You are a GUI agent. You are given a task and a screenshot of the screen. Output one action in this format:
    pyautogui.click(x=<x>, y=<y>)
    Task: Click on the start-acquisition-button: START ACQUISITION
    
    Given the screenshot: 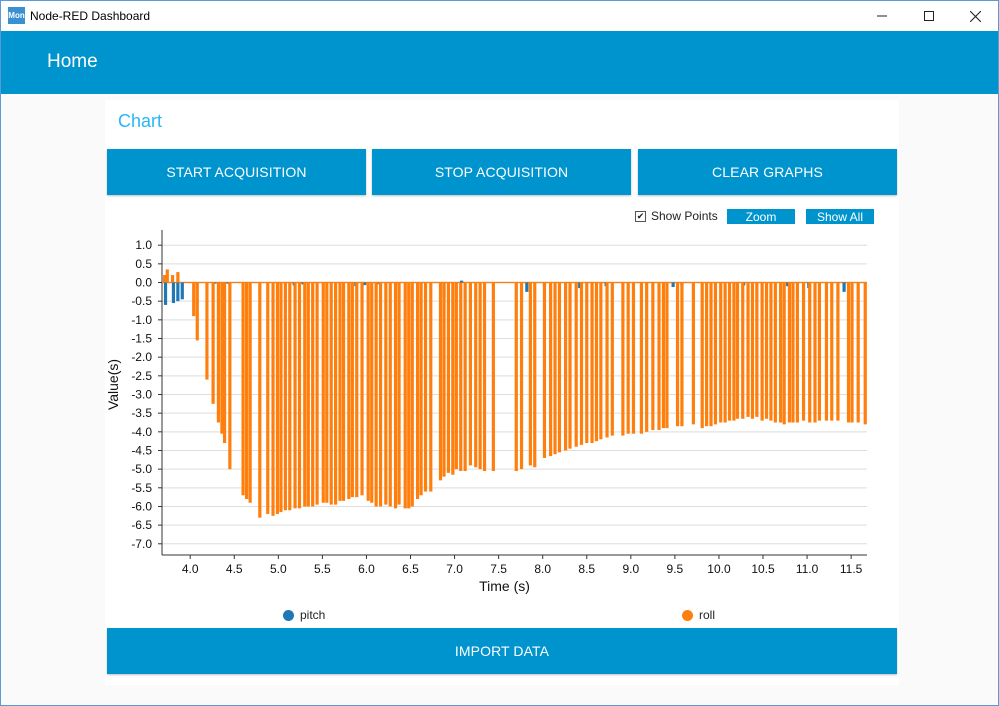 What is the action you would take?
    pyautogui.click(x=236, y=172)
    